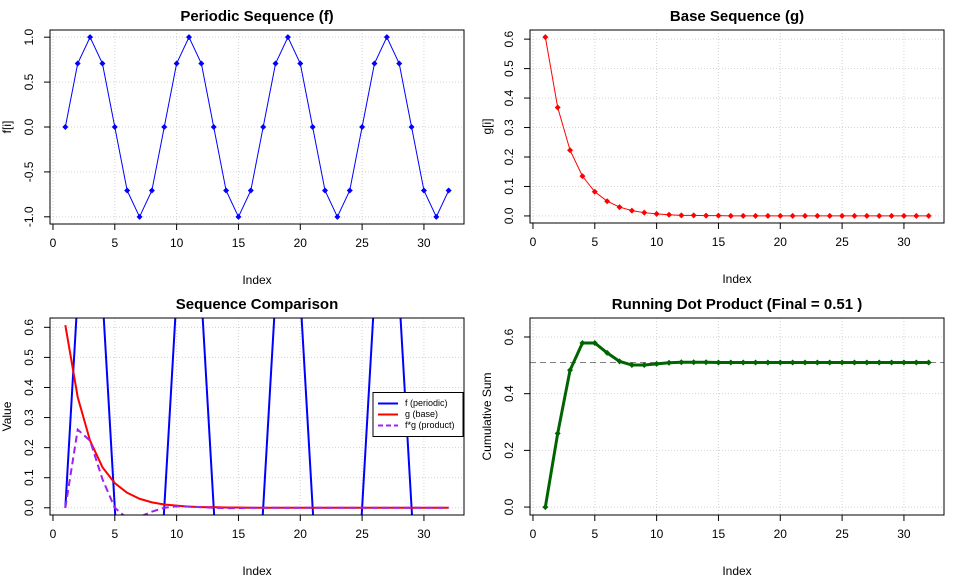  I want to click on chart-title: Sequence Comparison, so click(257, 304).